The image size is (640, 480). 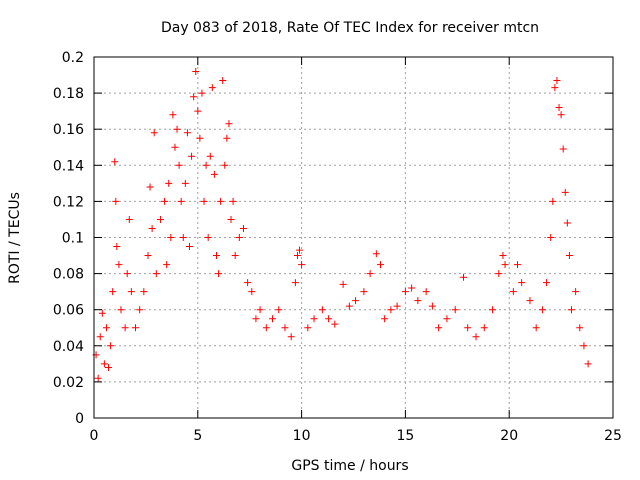 What do you see at coordinates (197, 436) in the screenshot?
I see `x-tick-label: 5` at bounding box center [197, 436].